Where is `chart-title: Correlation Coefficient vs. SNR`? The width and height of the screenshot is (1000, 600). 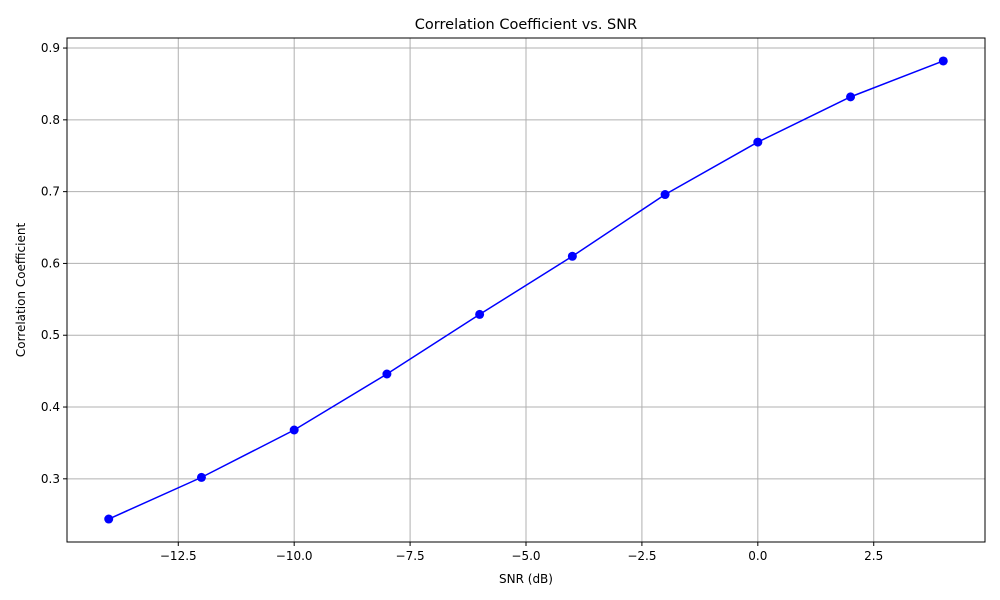
chart-title: Correlation Coefficient vs. SNR is located at coordinates (526, 25).